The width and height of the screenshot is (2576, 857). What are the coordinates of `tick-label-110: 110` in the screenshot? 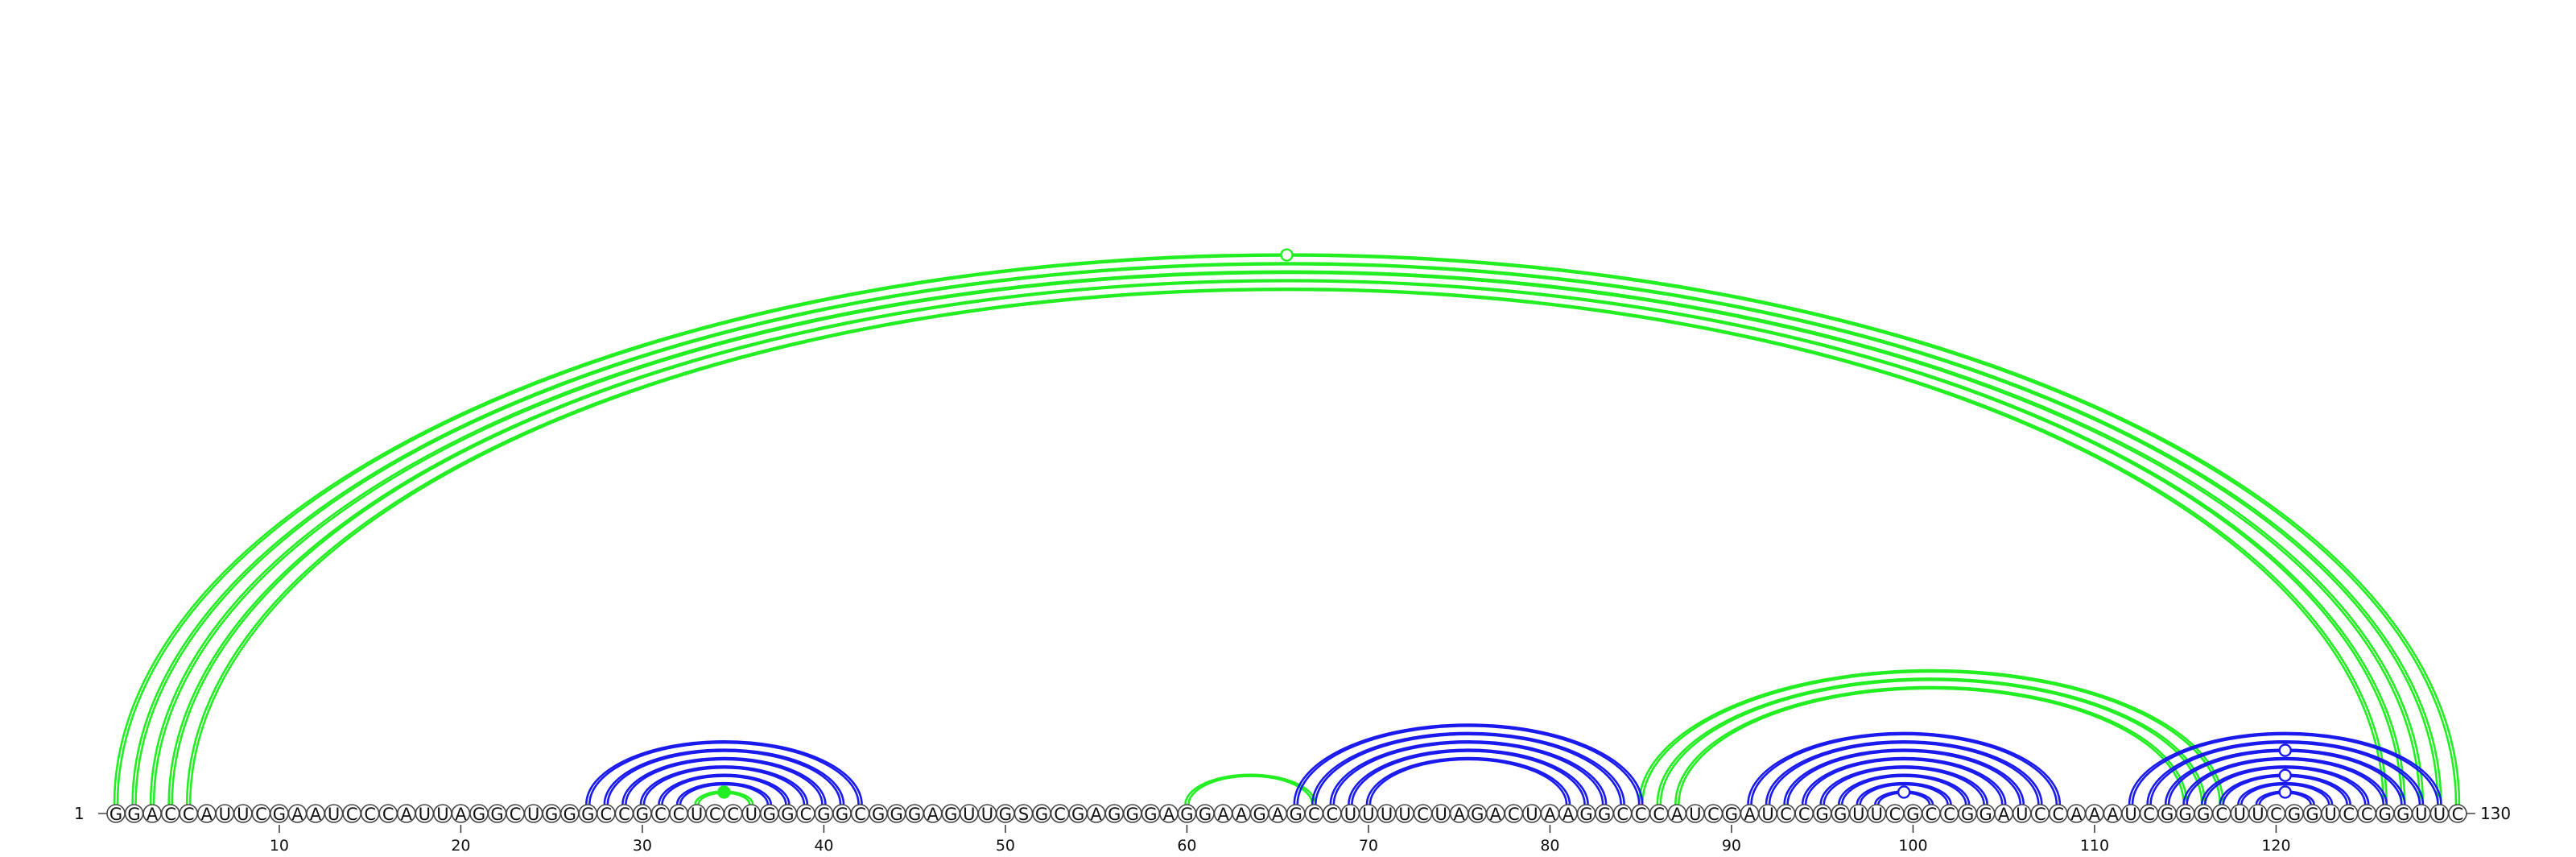 It's located at (2094, 846).